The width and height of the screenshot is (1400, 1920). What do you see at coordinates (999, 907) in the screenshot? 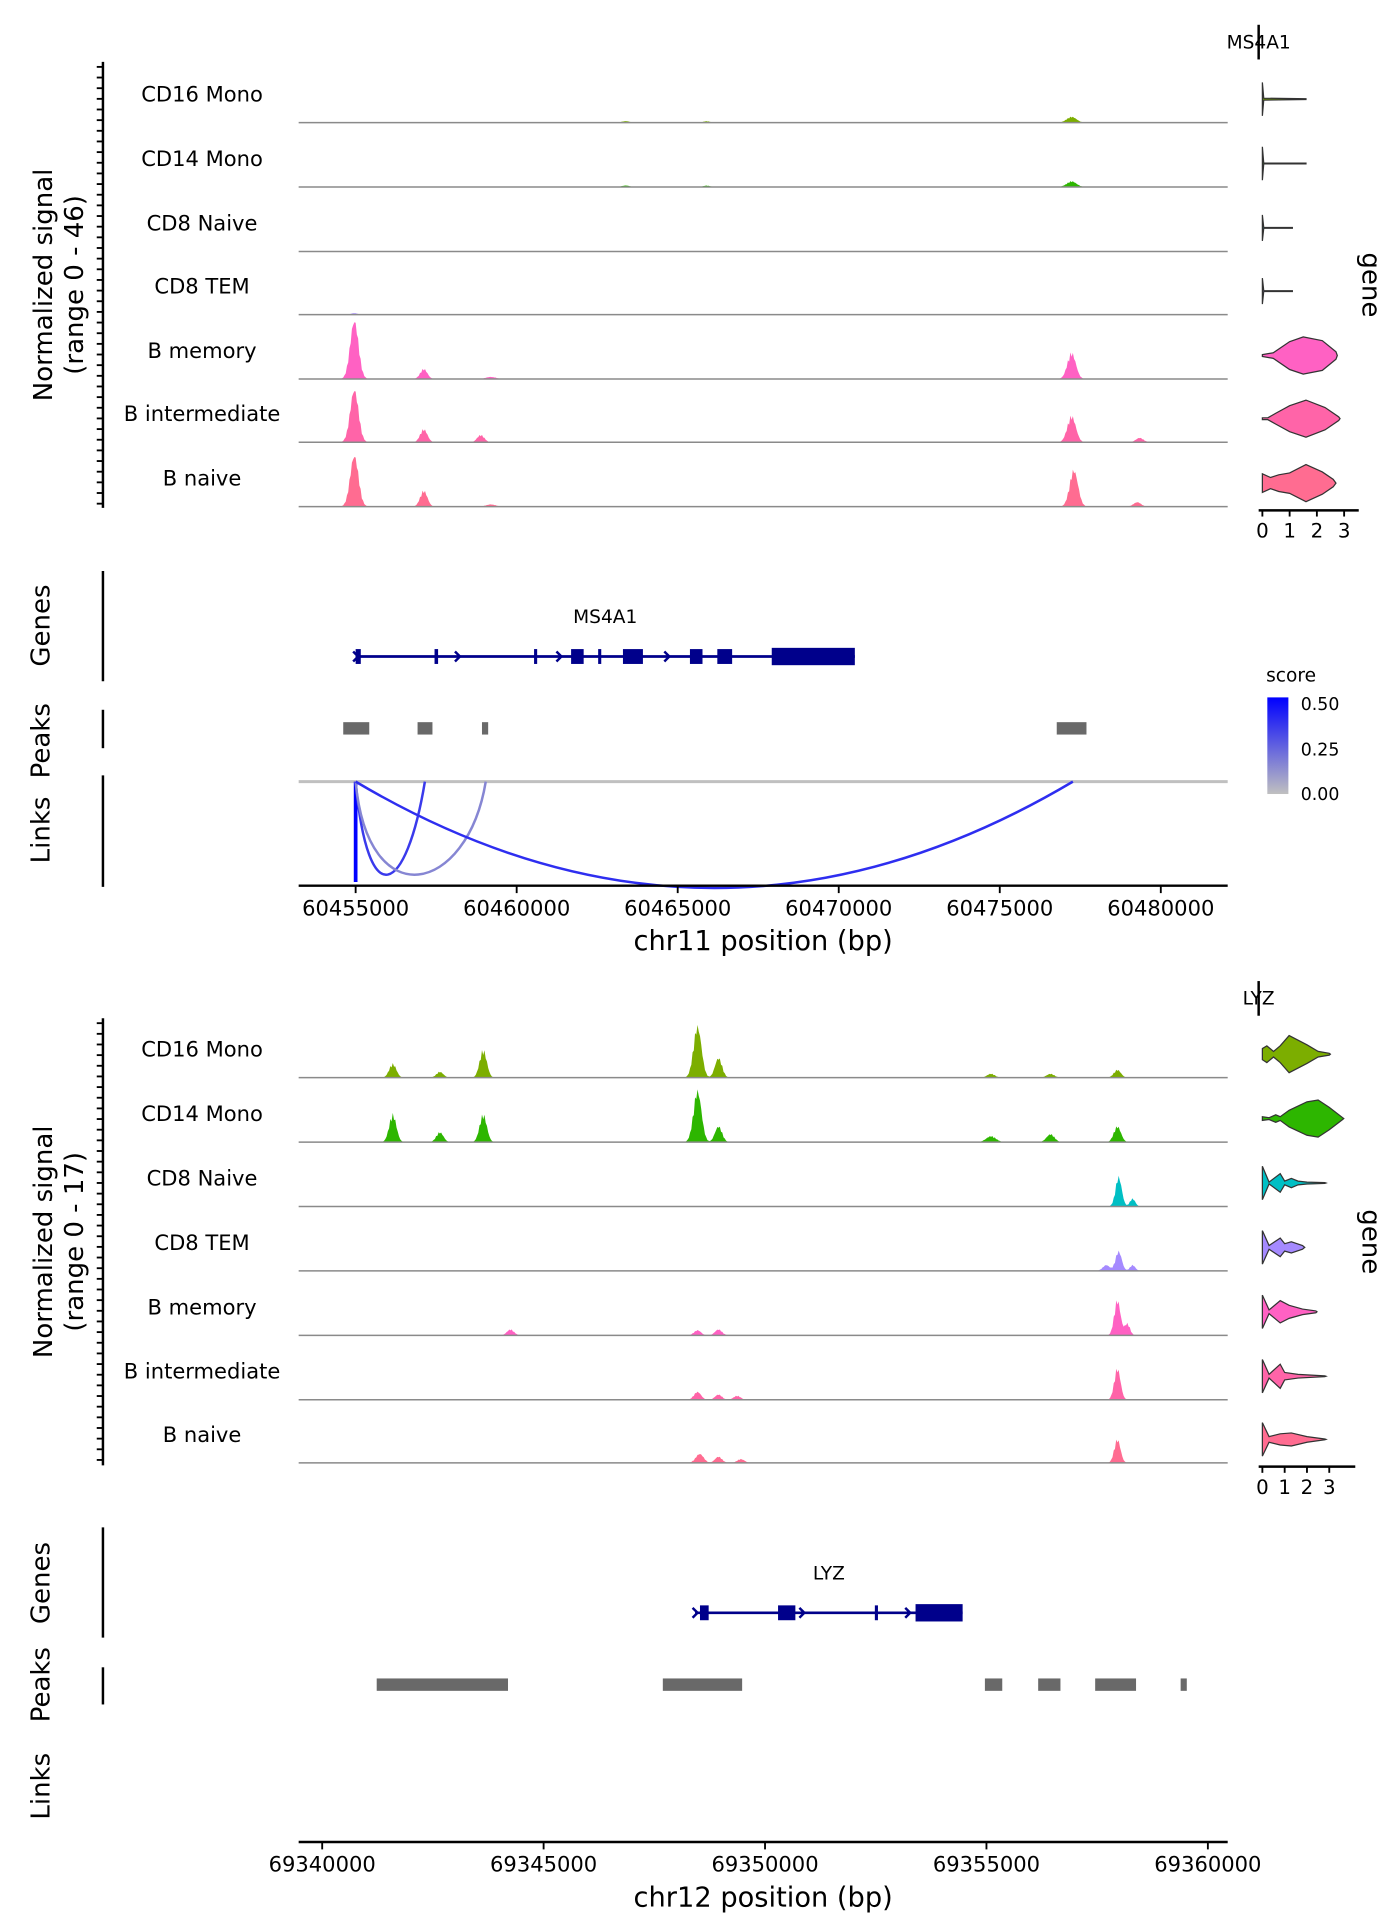
I see `x-axis-tick-label: 60475000` at bounding box center [999, 907].